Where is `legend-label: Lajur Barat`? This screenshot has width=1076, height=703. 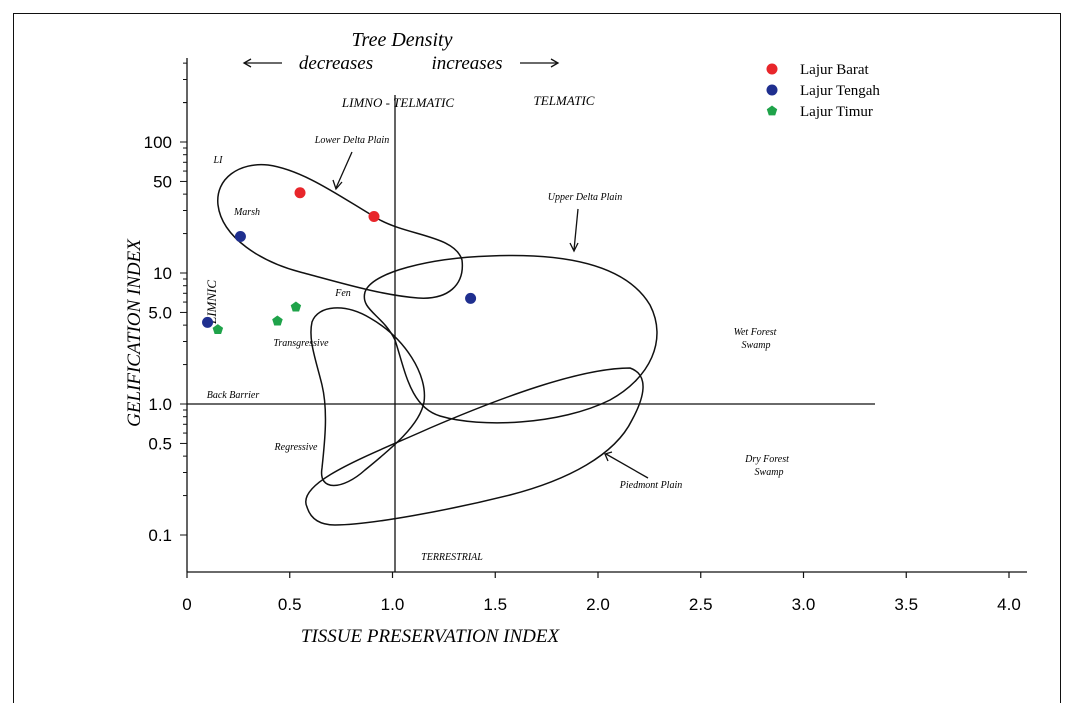
legend-label: Lajur Barat is located at coordinates (835, 70).